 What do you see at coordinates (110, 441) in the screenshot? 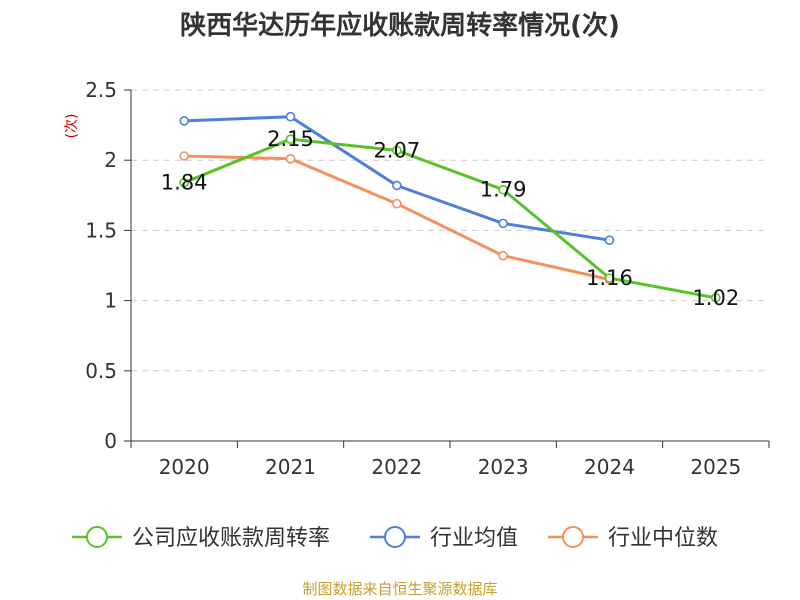
I see `y-tick-label: 0` at bounding box center [110, 441].